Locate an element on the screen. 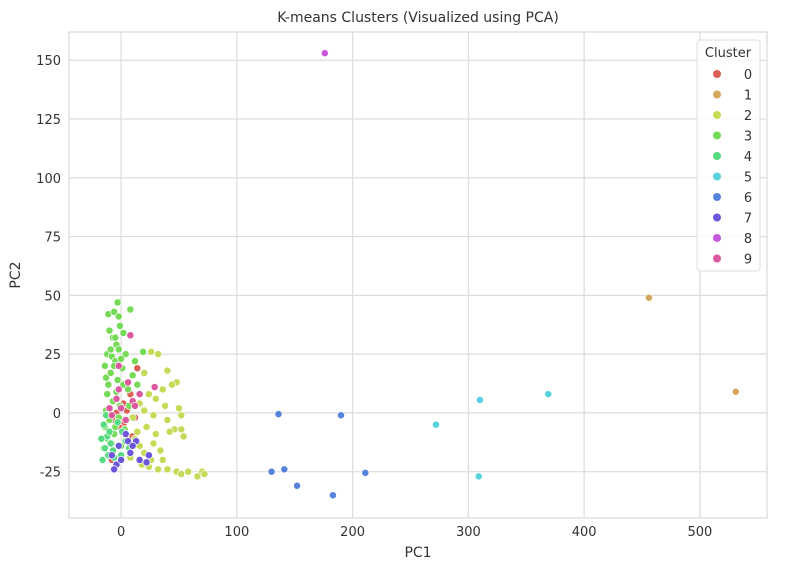 Image resolution: width=798 pixels, height=577 pixels. legend-label: 8 is located at coordinates (748, 239).